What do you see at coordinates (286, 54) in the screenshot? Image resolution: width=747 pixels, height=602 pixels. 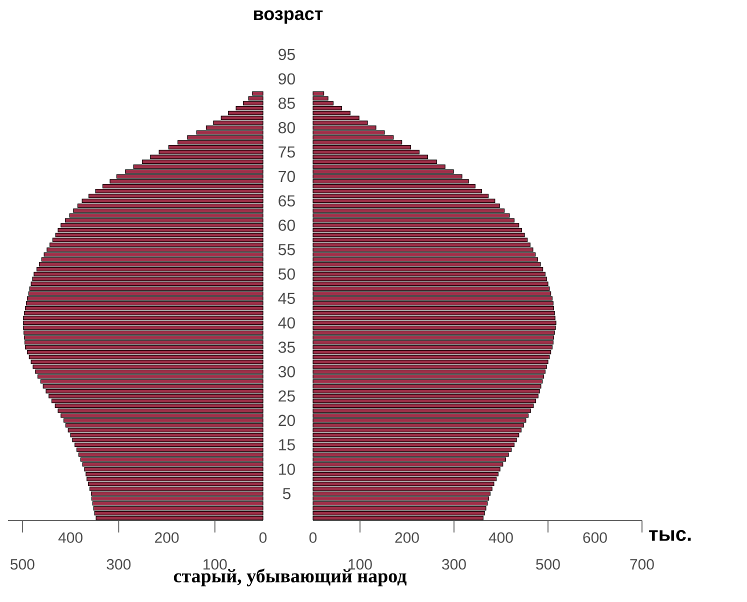 I see `y-tick-label: 95` at bounding box center [286, 54].